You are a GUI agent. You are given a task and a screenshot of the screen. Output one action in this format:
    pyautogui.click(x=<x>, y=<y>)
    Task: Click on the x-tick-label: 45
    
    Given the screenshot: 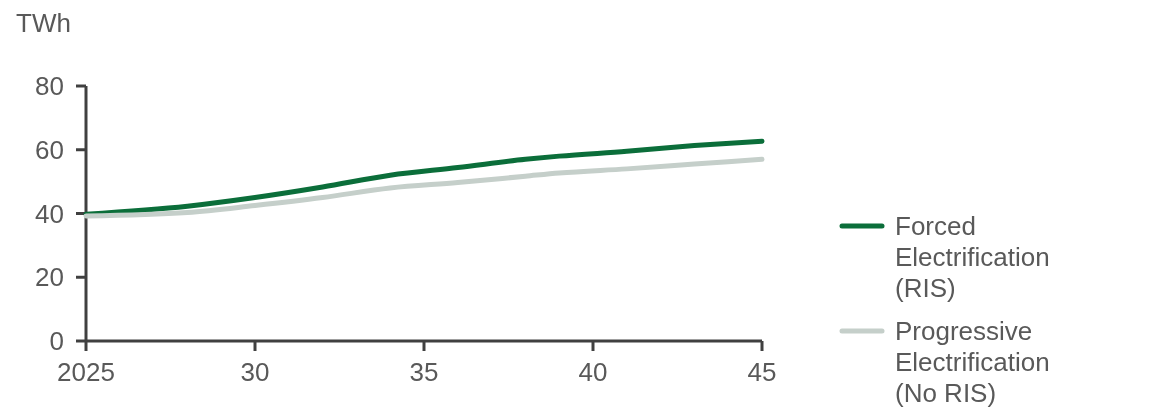 What is the action you would take?
    pyautogui.click(x=762, y=372)
    